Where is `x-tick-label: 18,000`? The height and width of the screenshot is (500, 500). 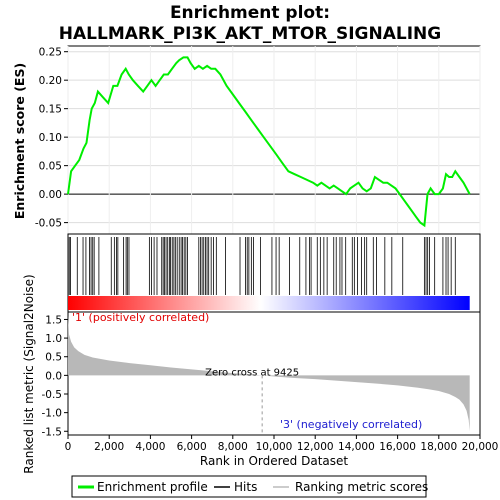
x-tick-label: 18,000 is located at coordinates (438, 447).